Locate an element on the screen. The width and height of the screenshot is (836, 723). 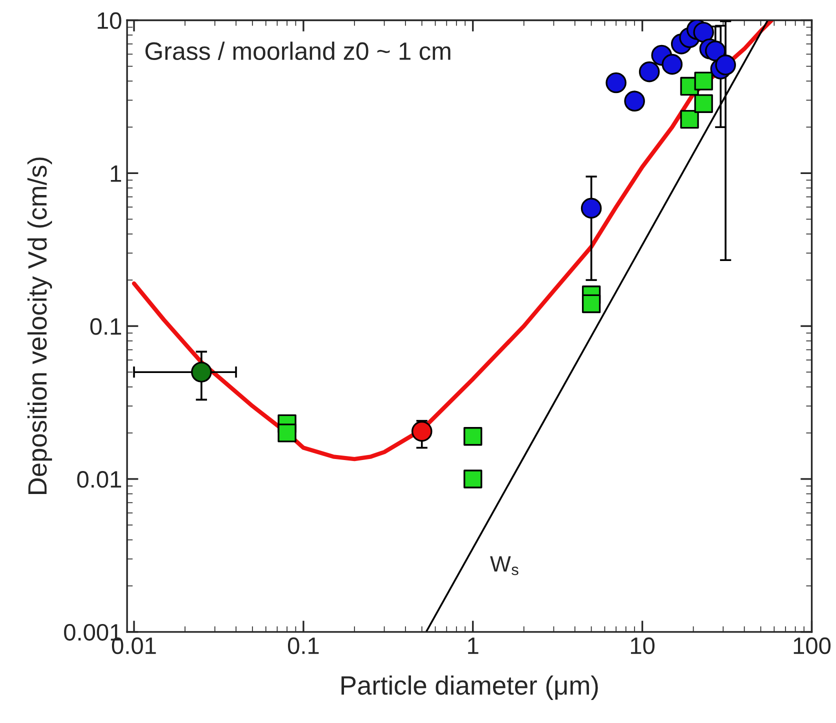
y-tick-label: 0.01 is located at coordinates (99, 479).